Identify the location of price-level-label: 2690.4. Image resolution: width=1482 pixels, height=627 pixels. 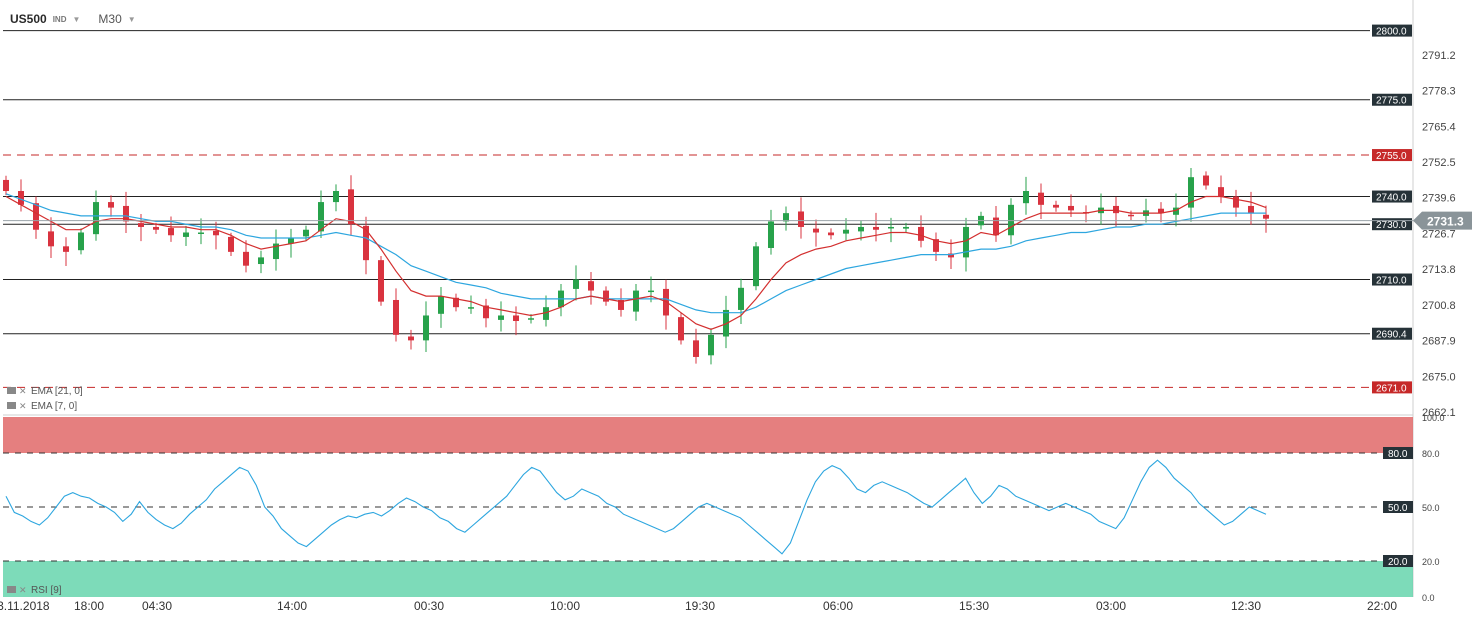
(1391, 335).